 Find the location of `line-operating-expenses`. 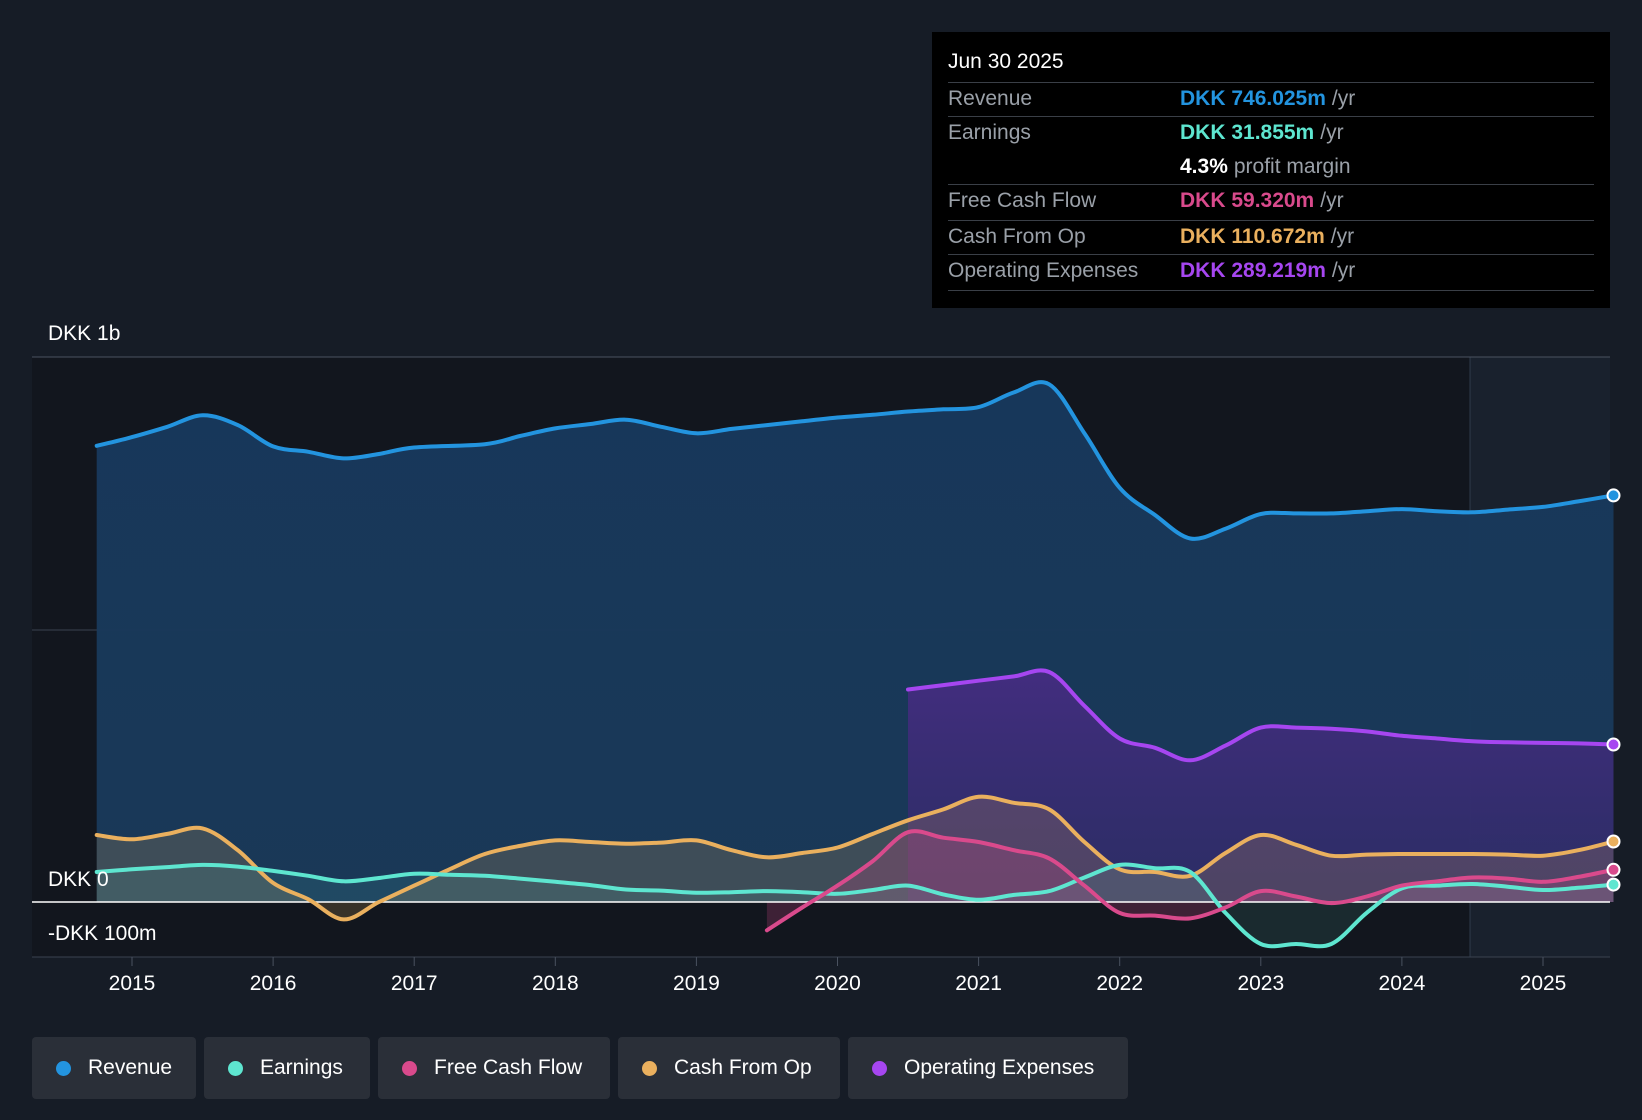

line-operating-expenses is located at coordinates (1261, 715).